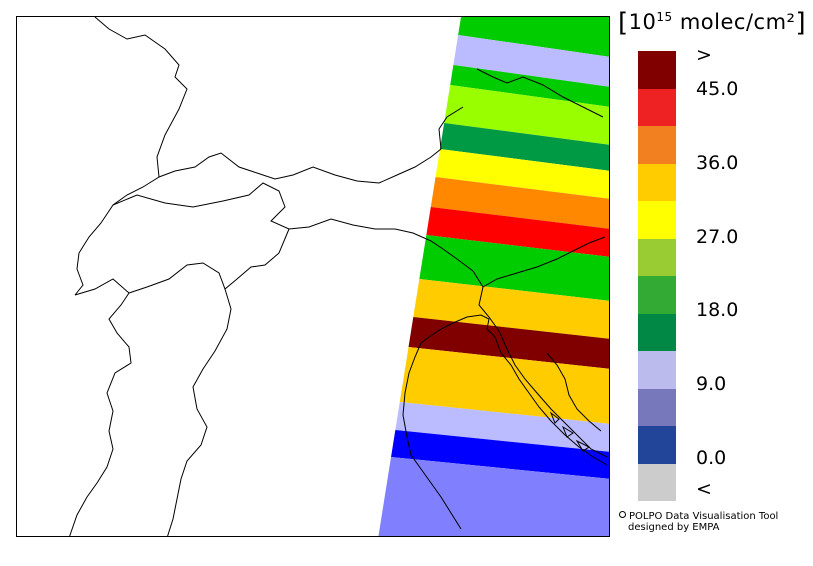 The width and height of the screenshot is (813, 566). Describe the element at coordinates (711, 458) in the screenshot. I see `legend-tick-label: 0.0` at that location.